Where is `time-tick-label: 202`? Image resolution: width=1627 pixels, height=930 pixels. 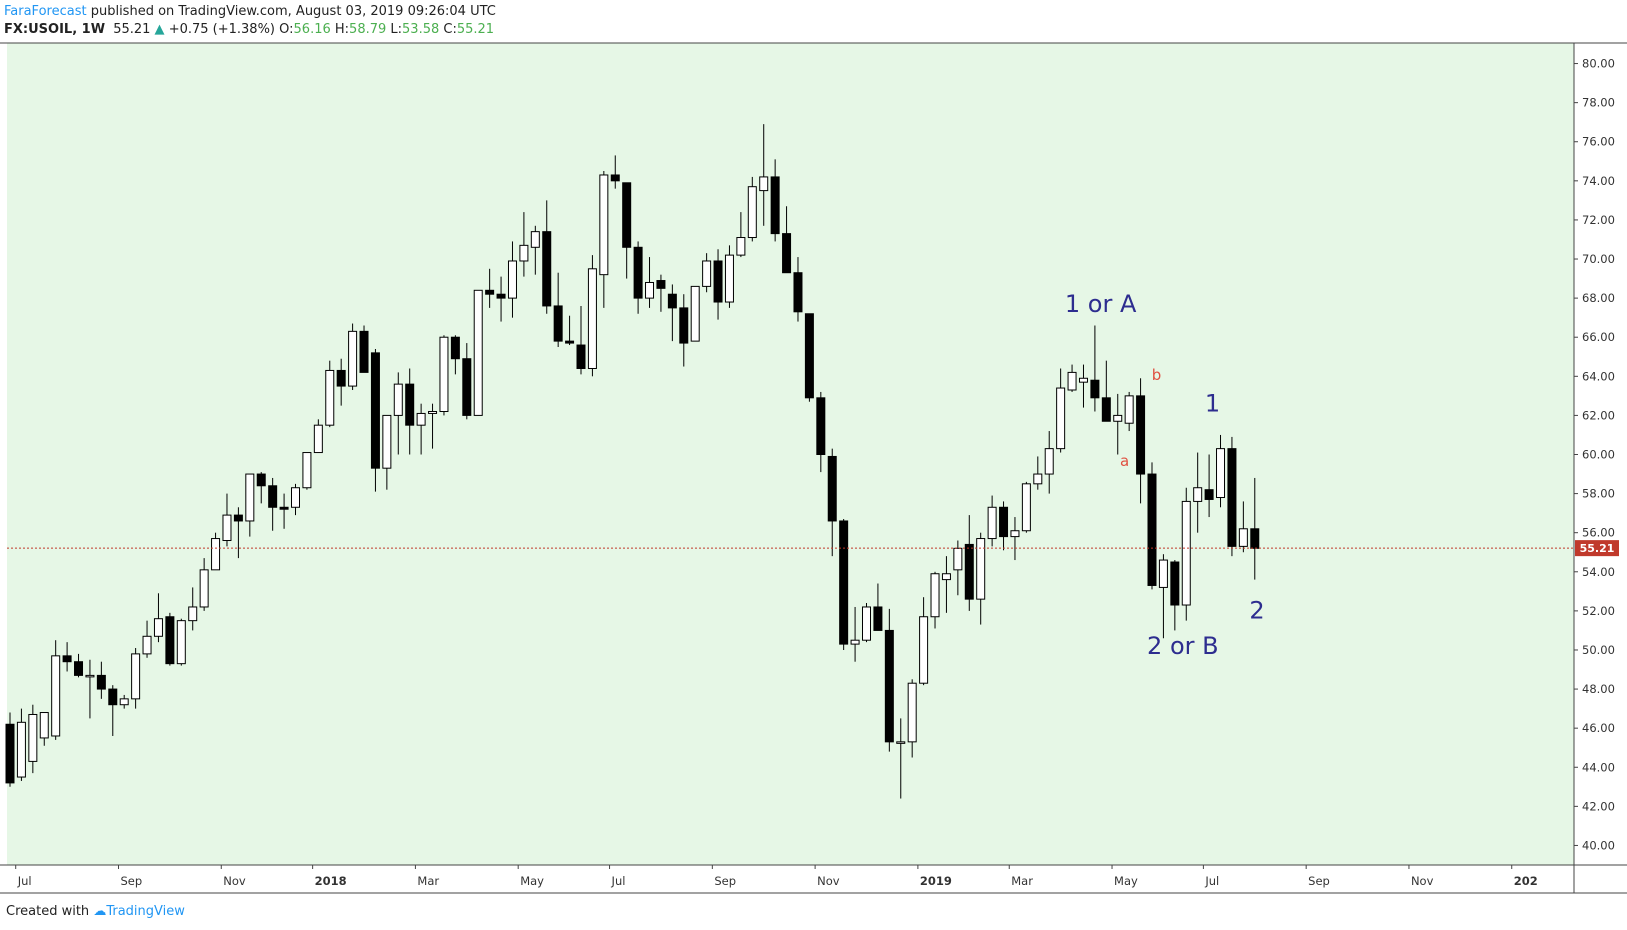
time-tick-label: 202 is located at coordinates (1526, 881).